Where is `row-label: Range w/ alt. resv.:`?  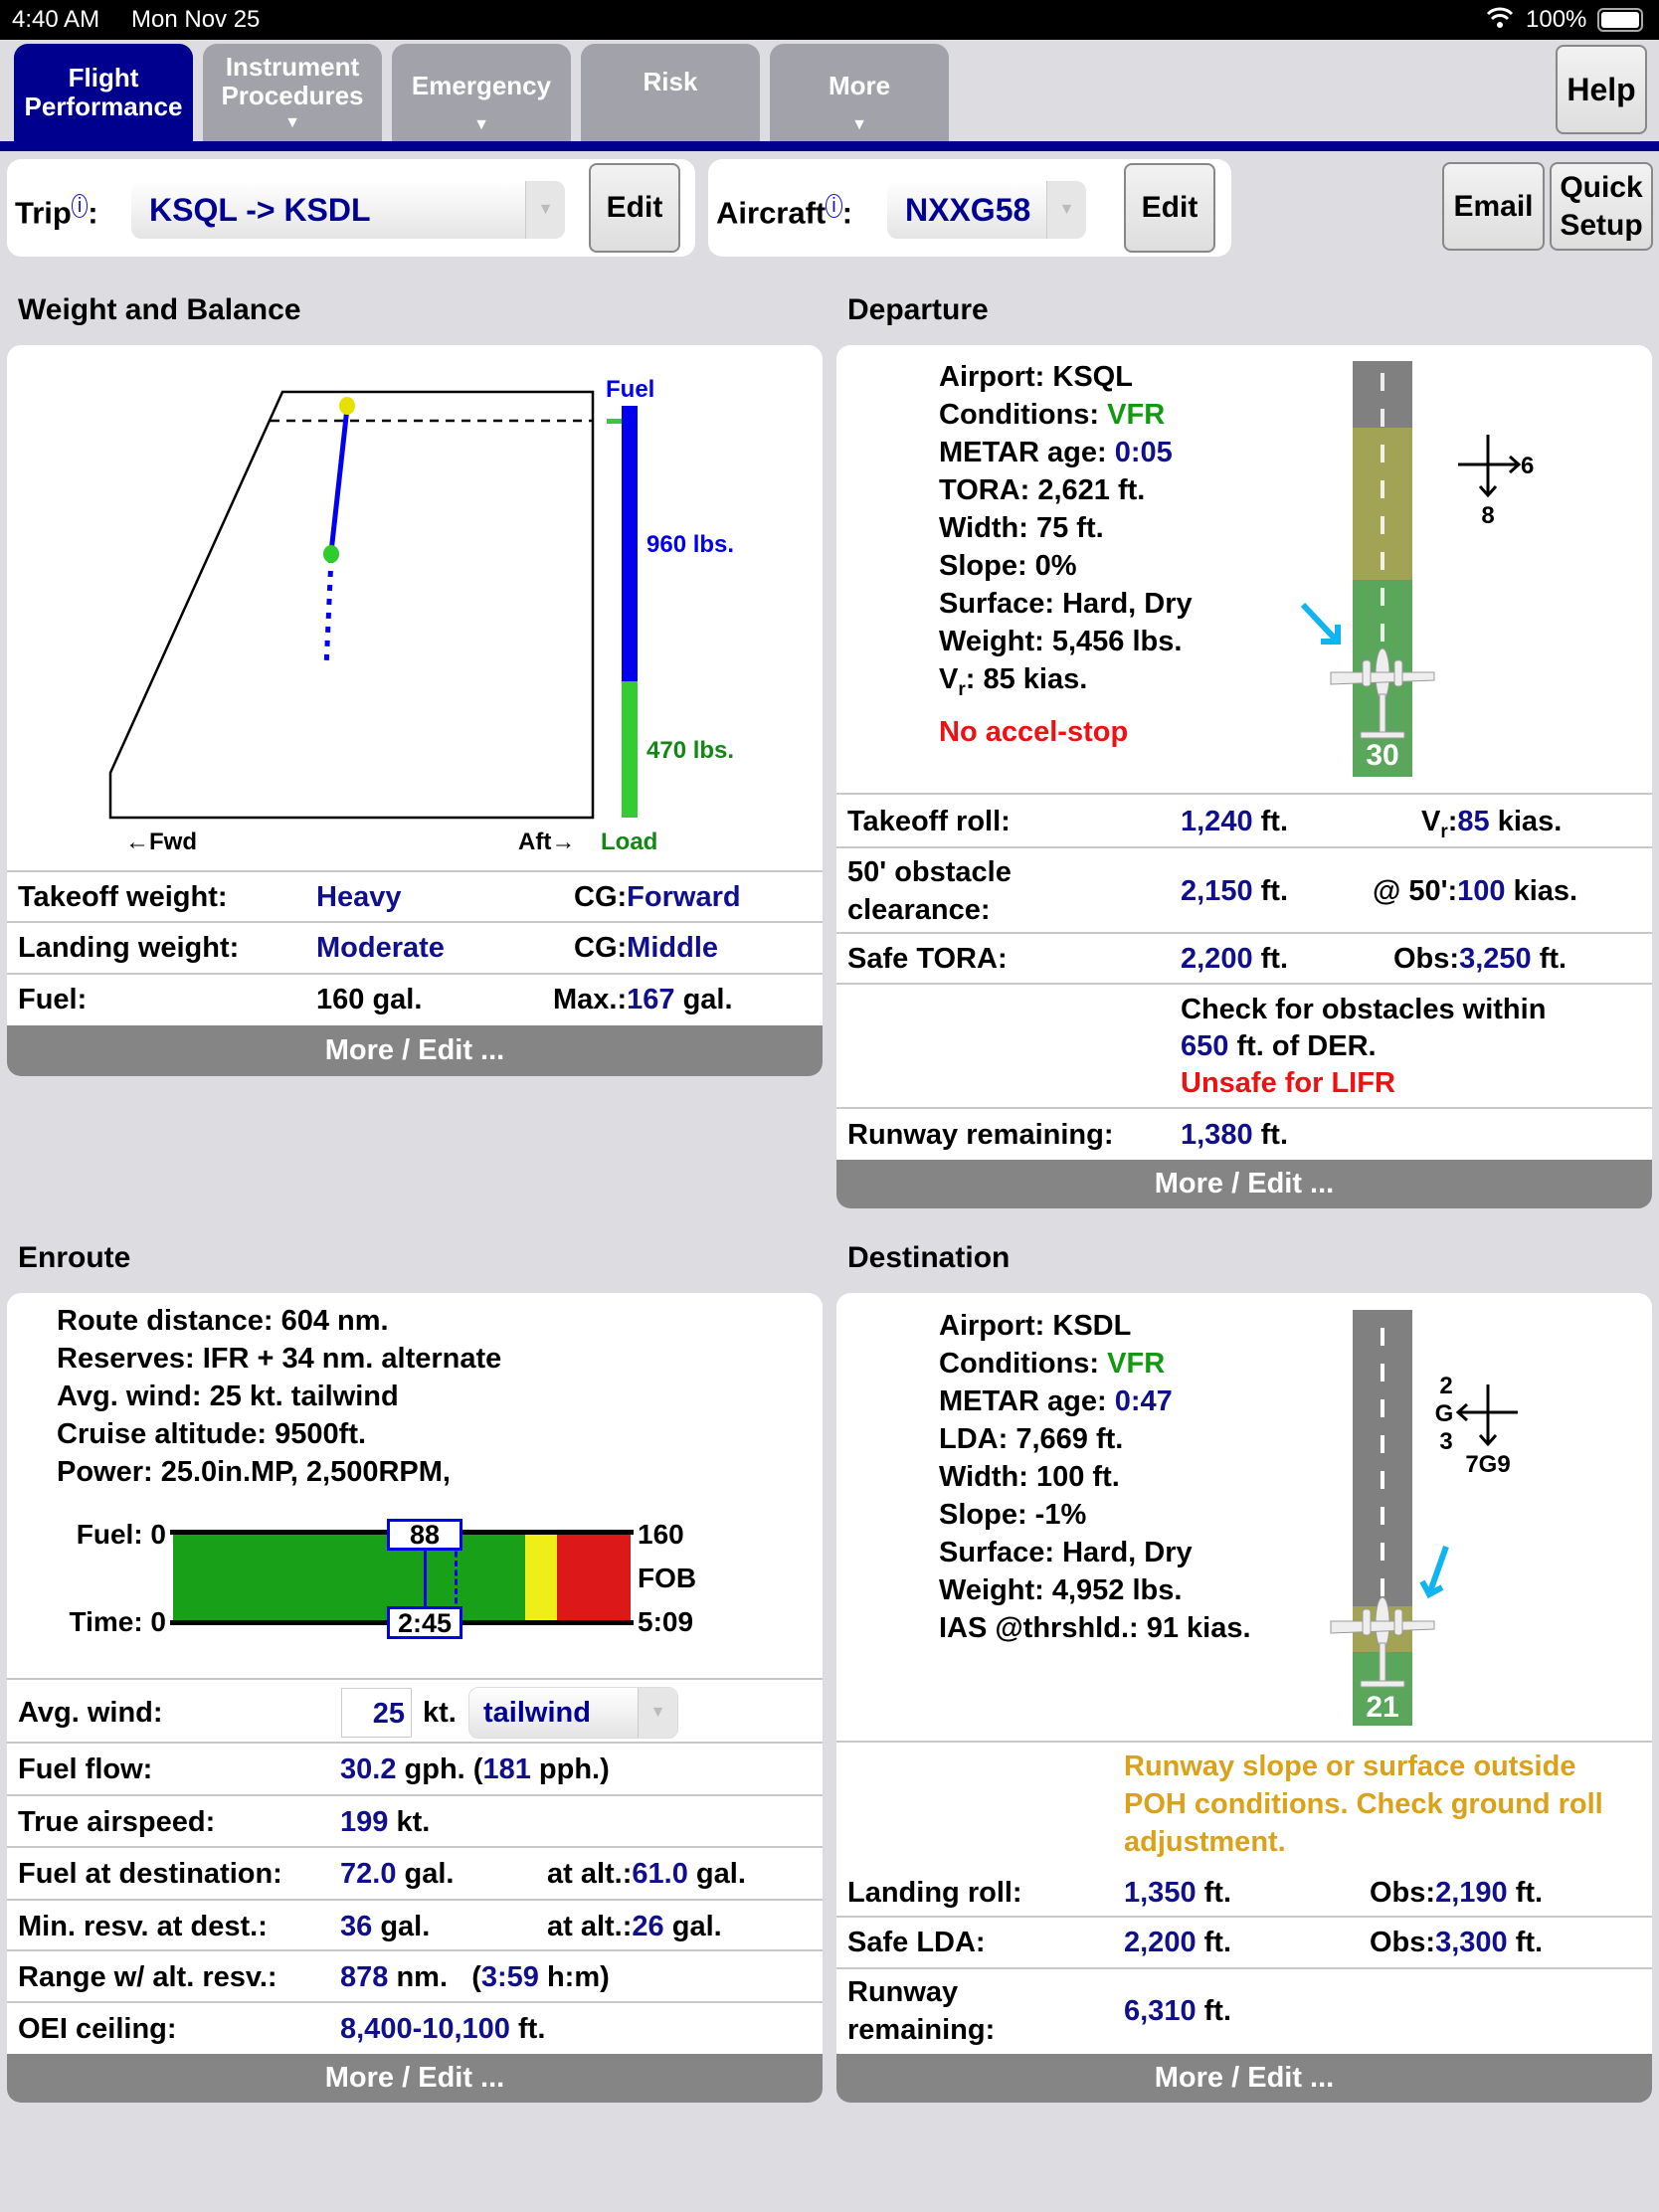 row-label: Range w/ alt. resv.: is located at coordinates (147, 1977).